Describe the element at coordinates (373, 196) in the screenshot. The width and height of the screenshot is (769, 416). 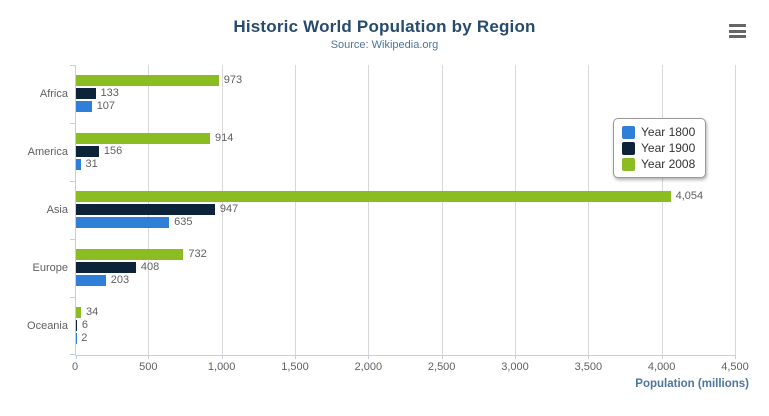
I see `bar-asia-year-2008` at that location.